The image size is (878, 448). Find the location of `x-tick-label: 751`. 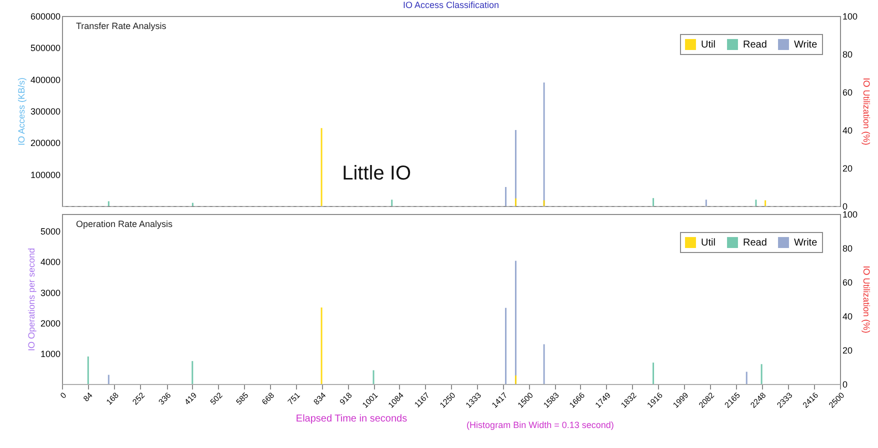

x-tick-label: 751 is located at coordinates (294, 398).